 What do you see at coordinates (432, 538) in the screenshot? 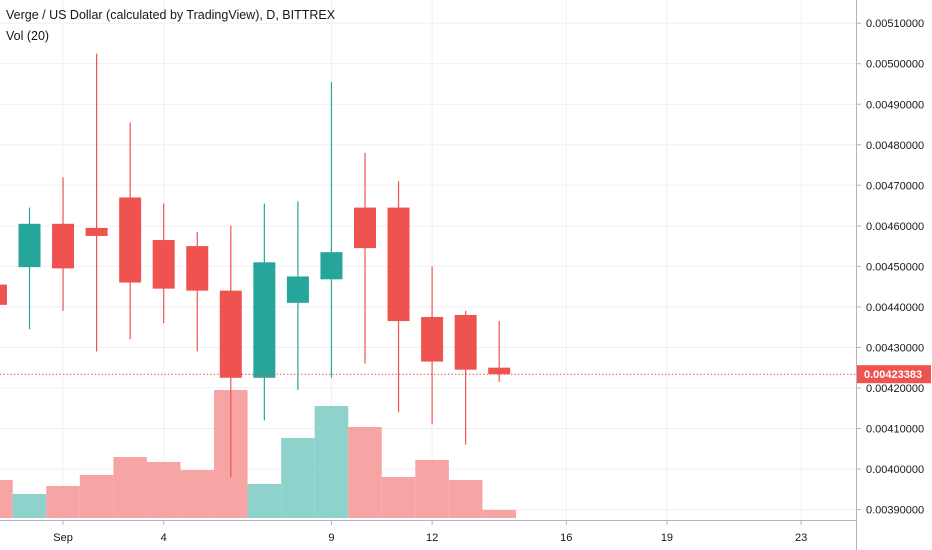
I see `time-tick-label: 12` at bounding box center [432, 538].